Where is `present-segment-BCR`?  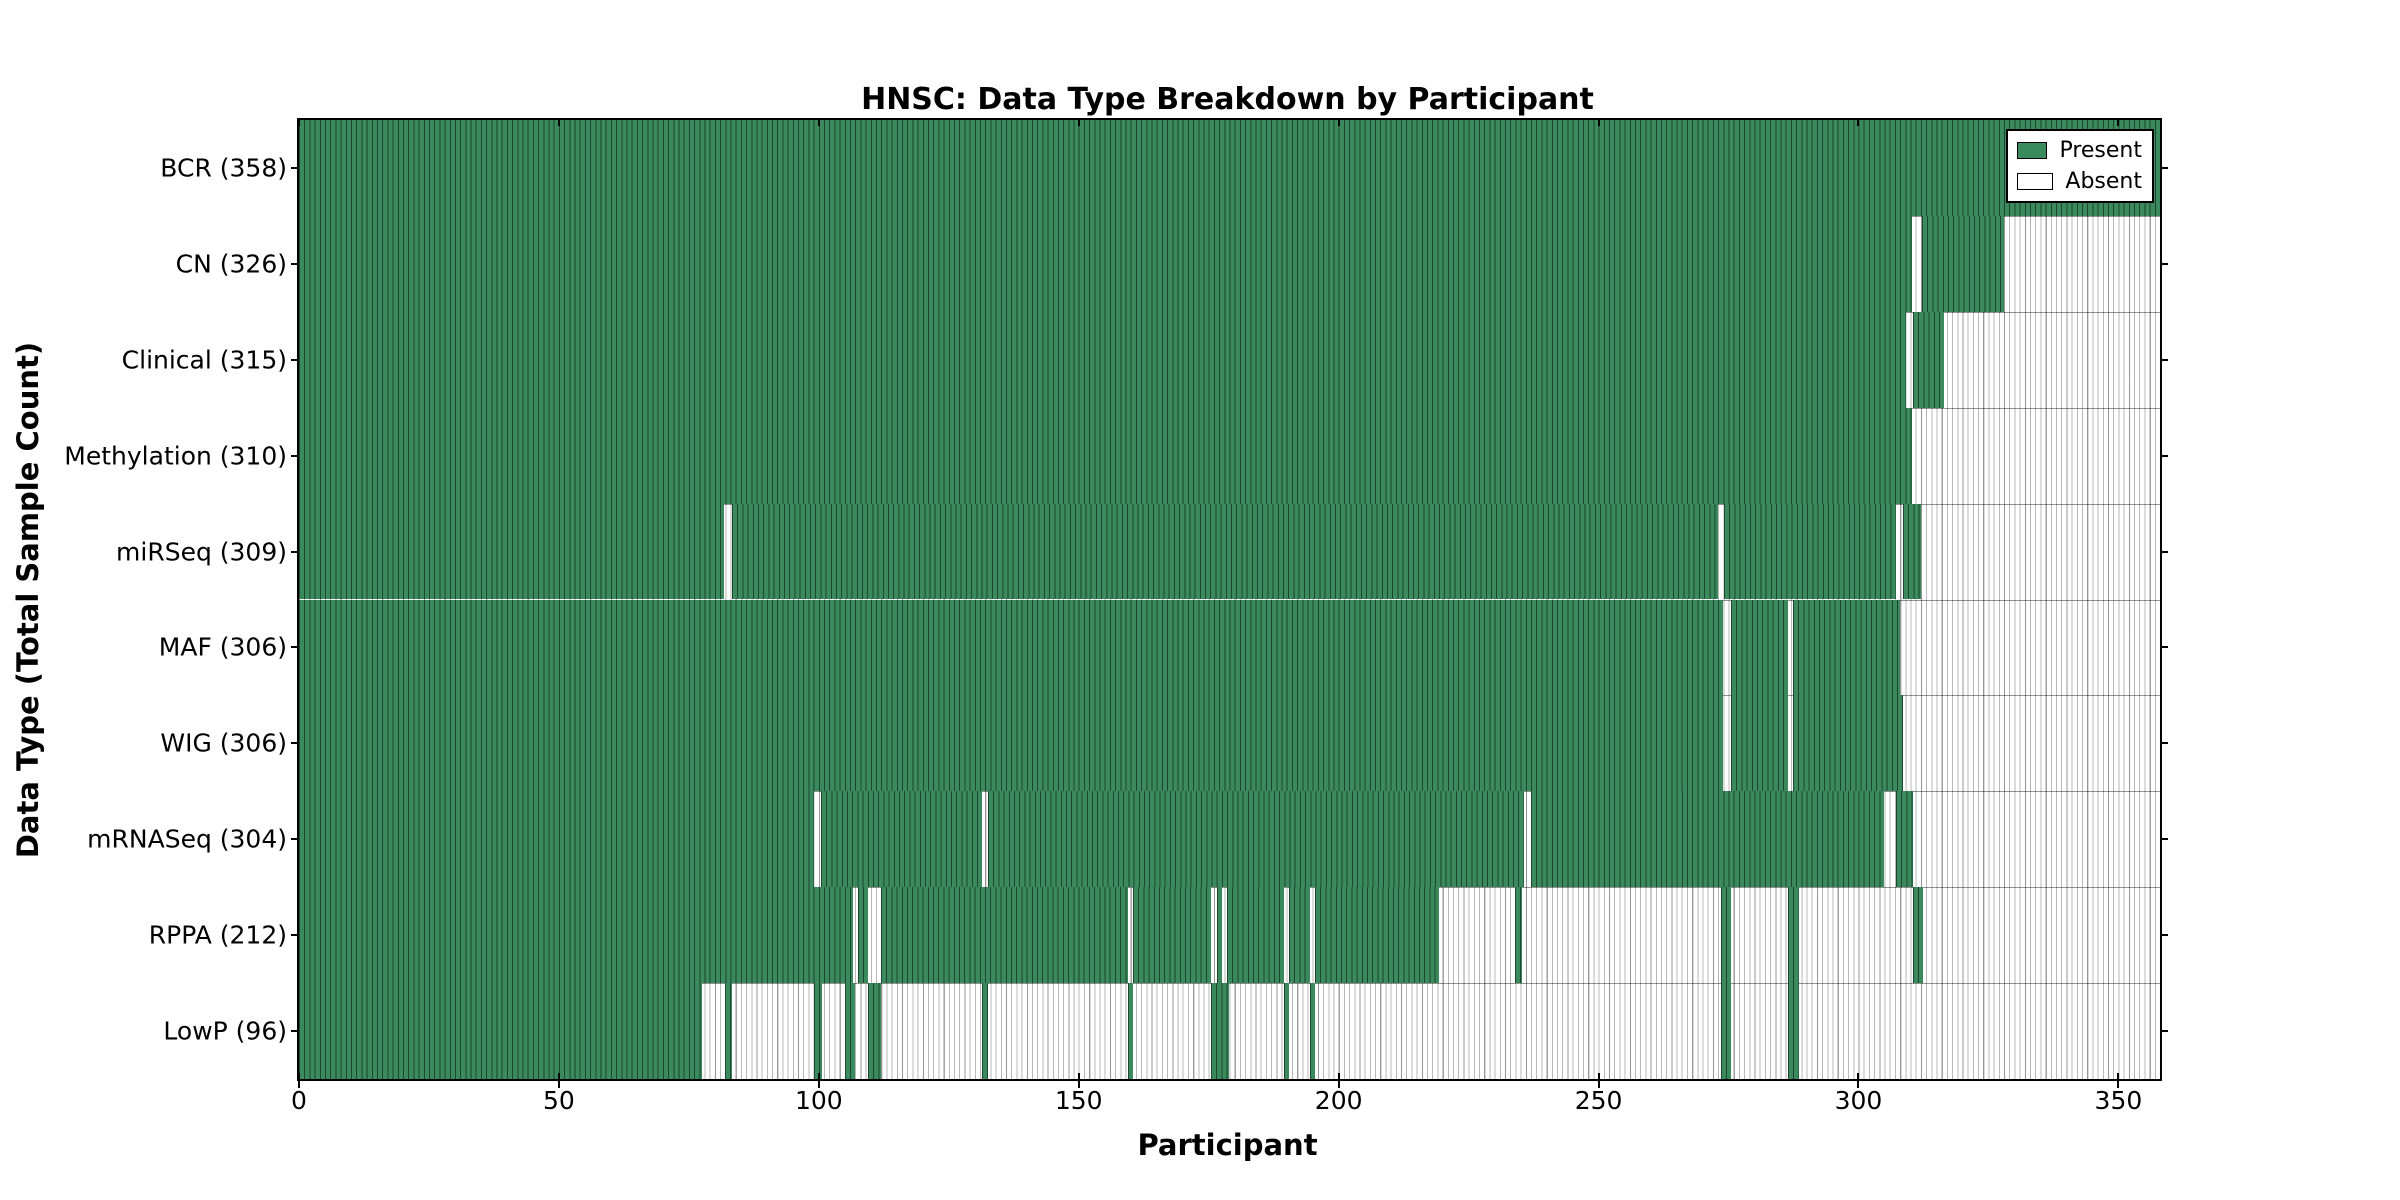 present-segment-BCR is located at coordinates (1229, 168).